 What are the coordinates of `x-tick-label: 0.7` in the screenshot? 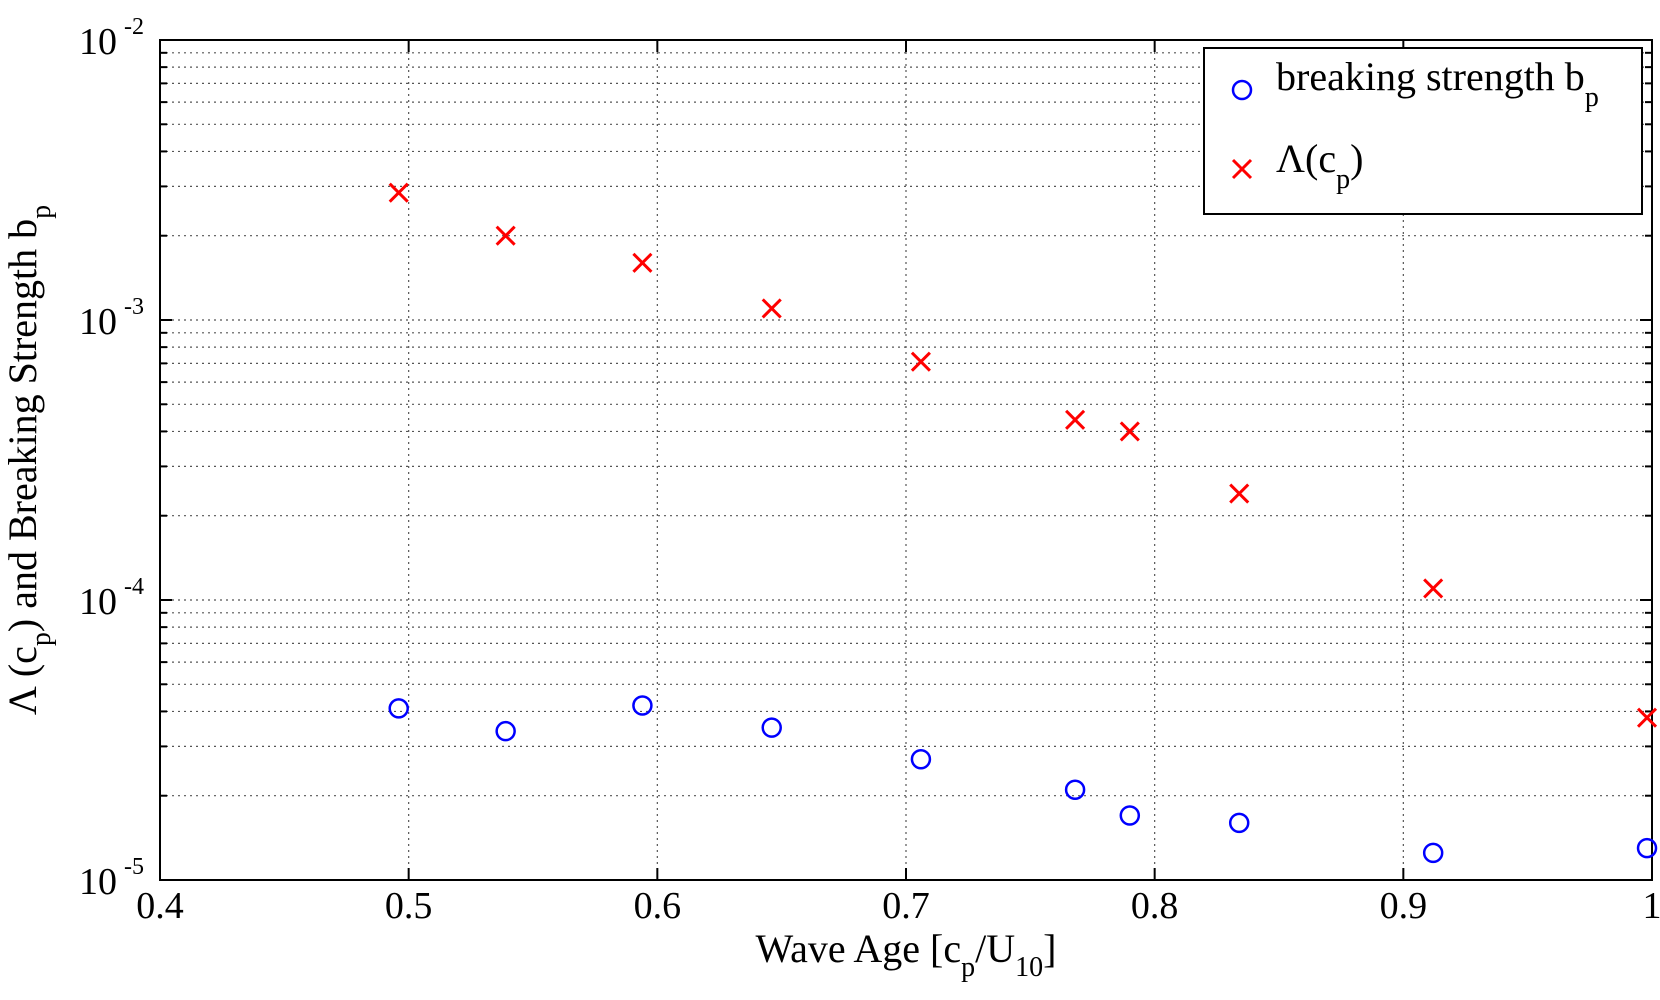 It's located at (906, 906).